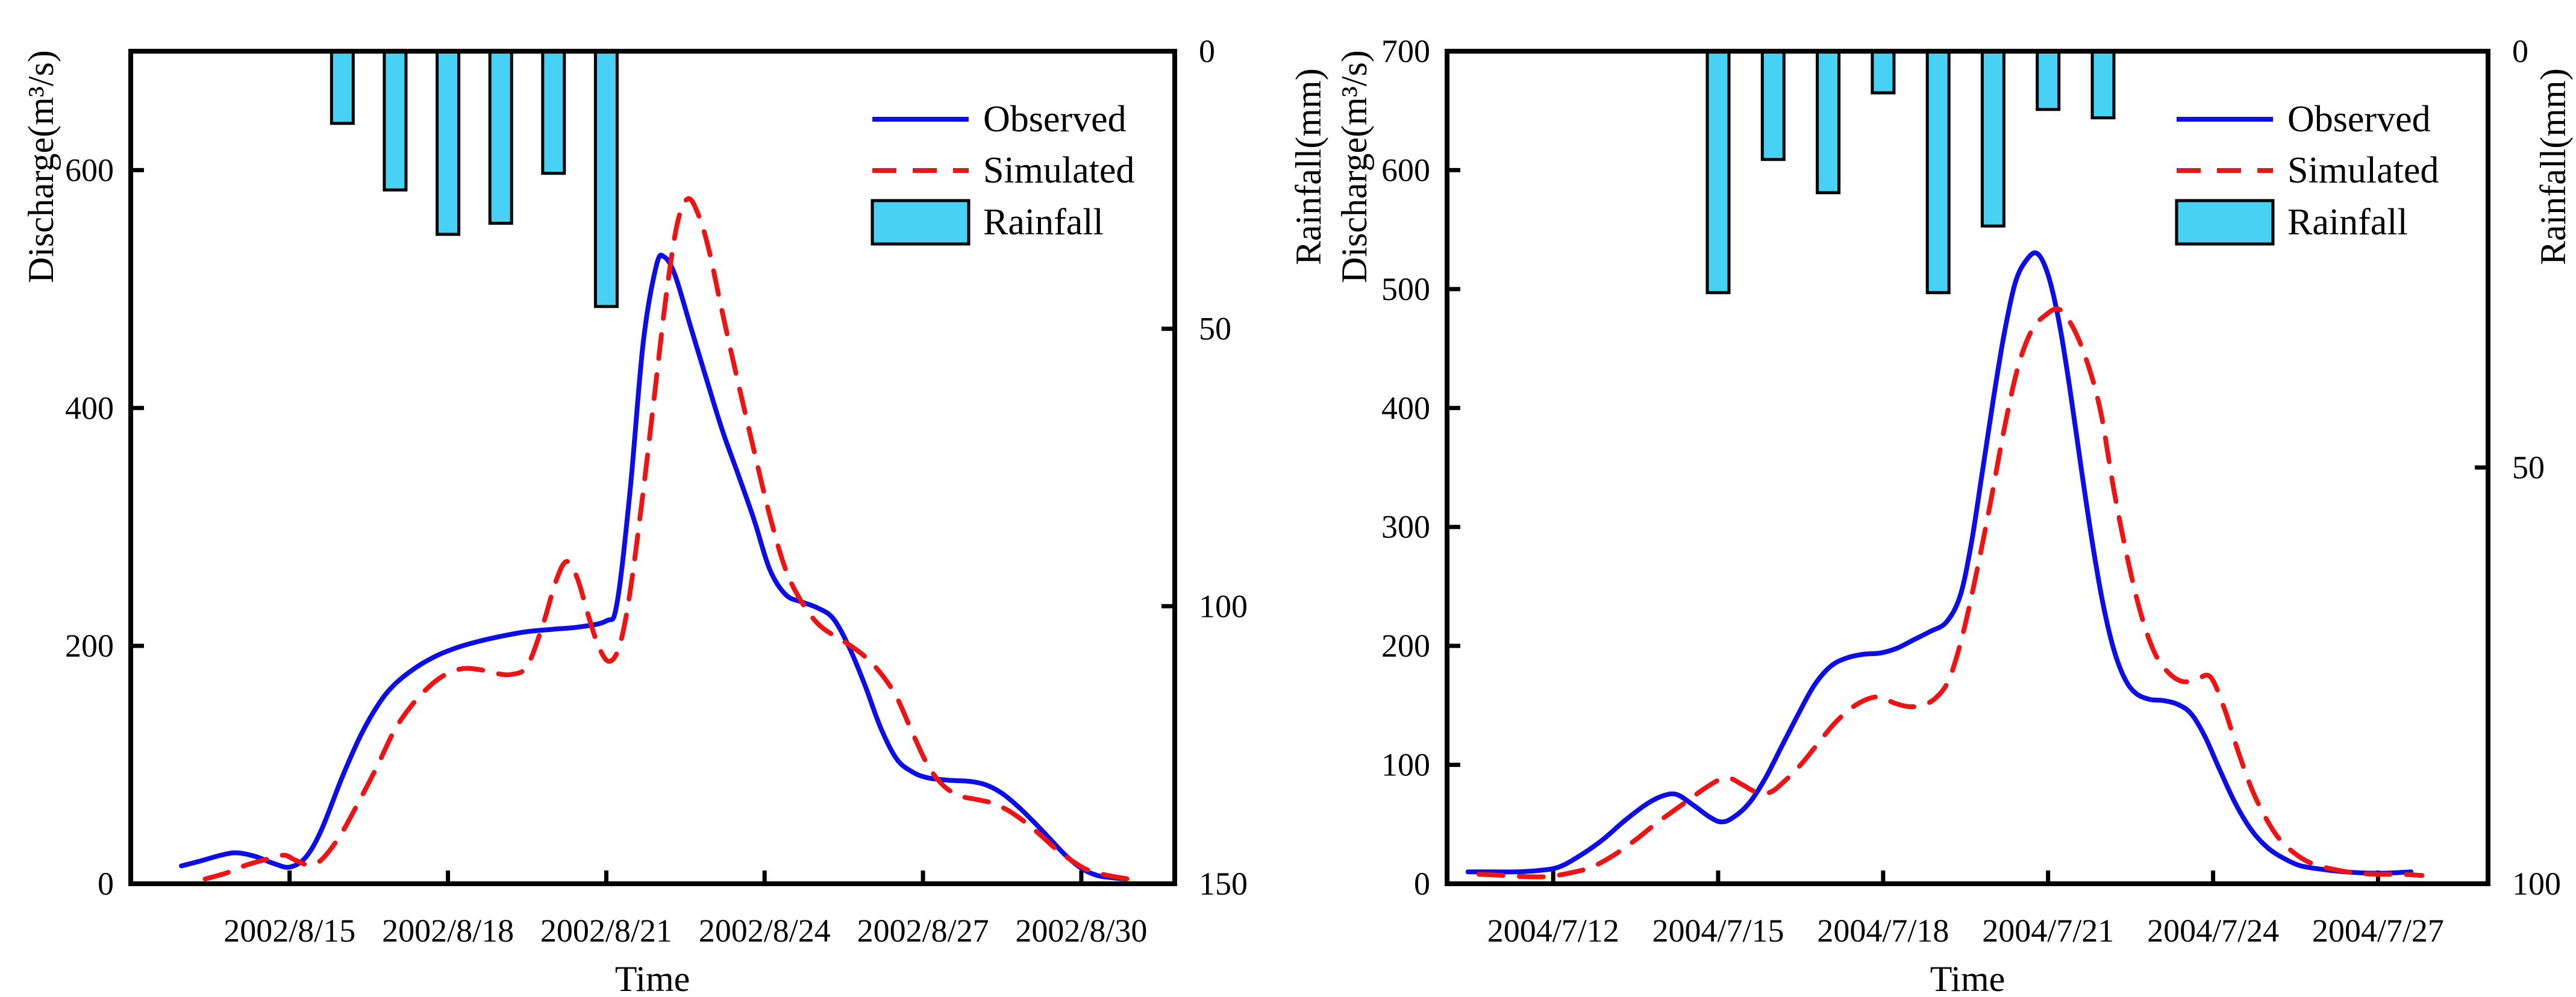 The image size is (2576, 997). Describe the element at coordinates (765, 931) in the screenshot. I see `x-tick-label: 2002/8/24` at that location.